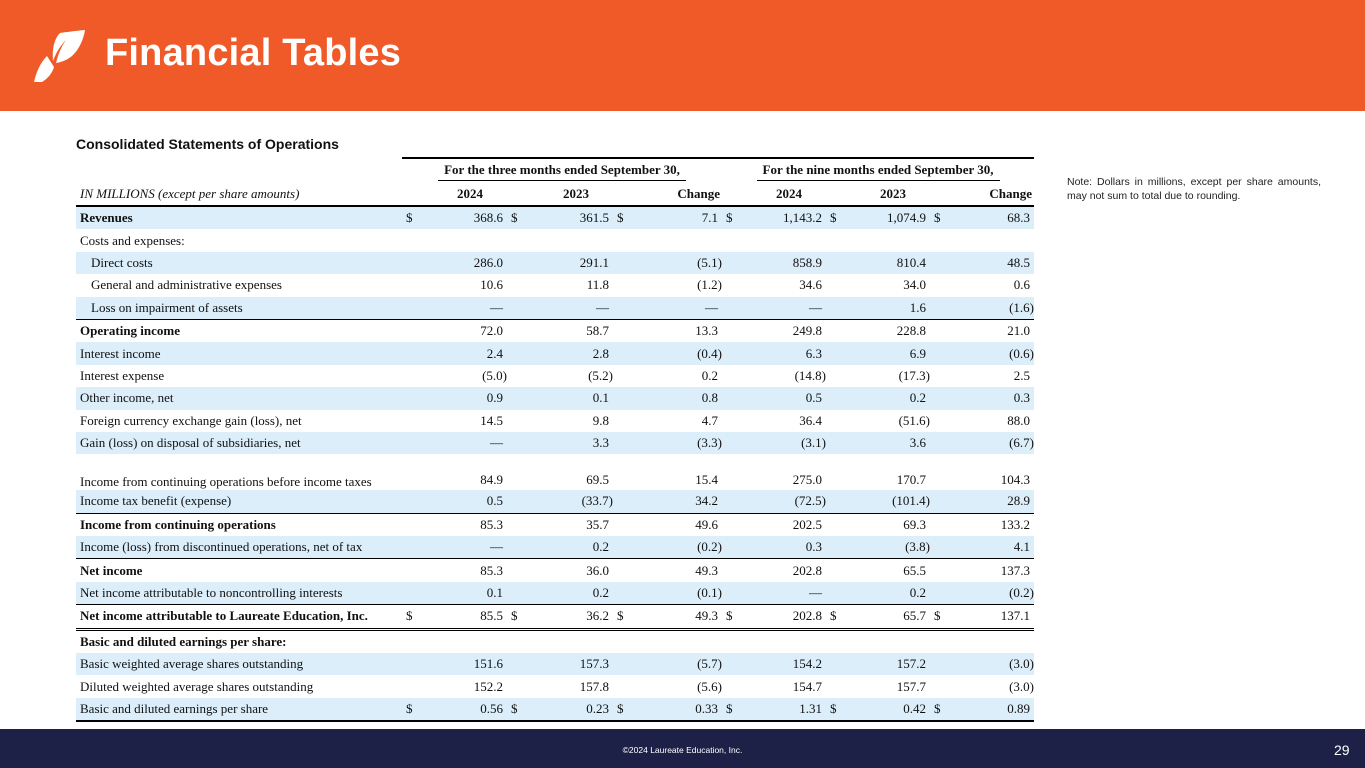  Describe the element at coordinates (560, 524) in the screenshot. I see `table-cell: 35.7` at that location.